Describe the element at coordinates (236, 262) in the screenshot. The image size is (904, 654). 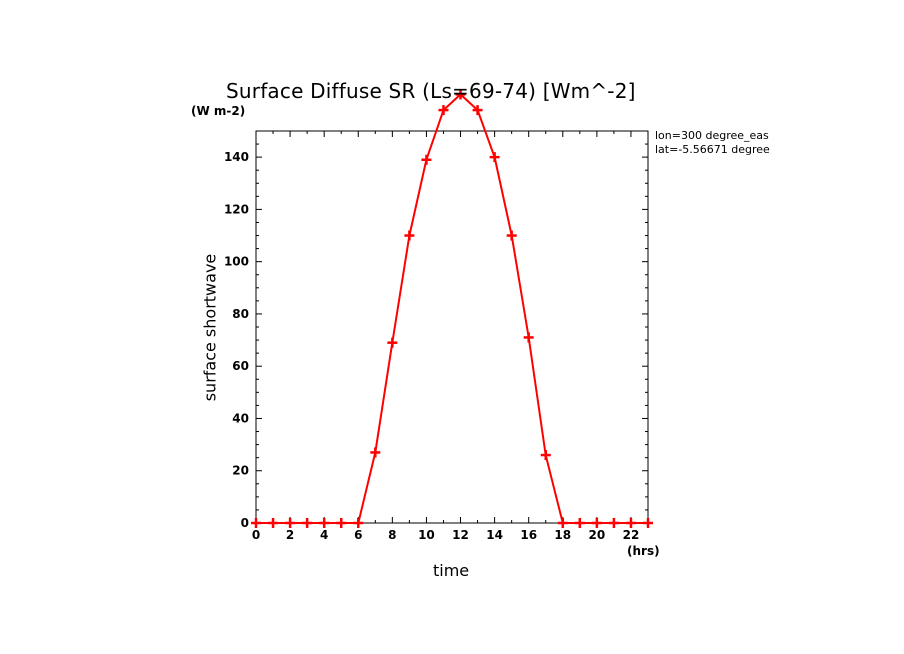
I see `y-tick-label: 100` at that location.